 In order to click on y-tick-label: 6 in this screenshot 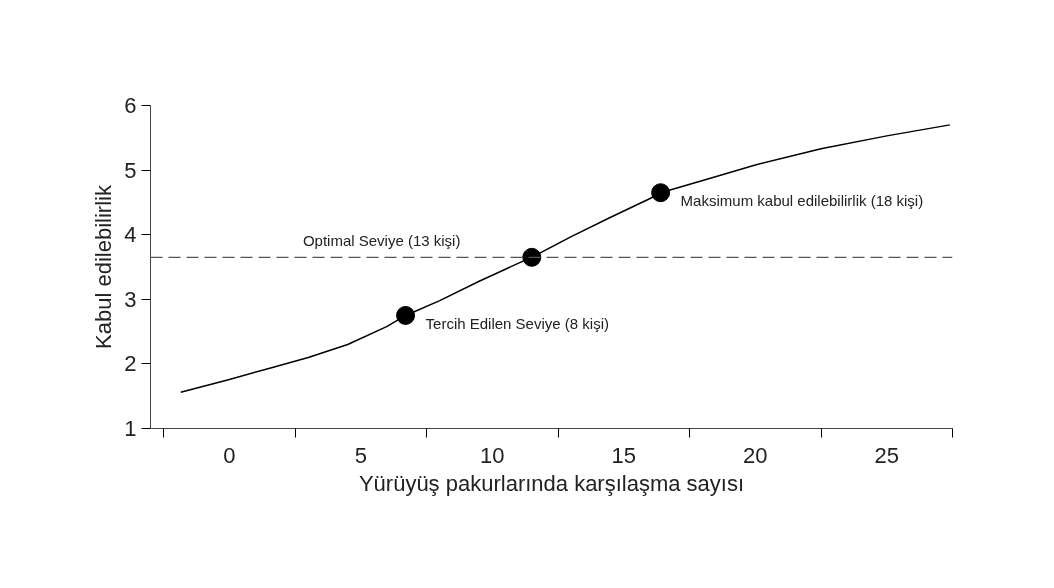, I will do `click(130, 105)`.